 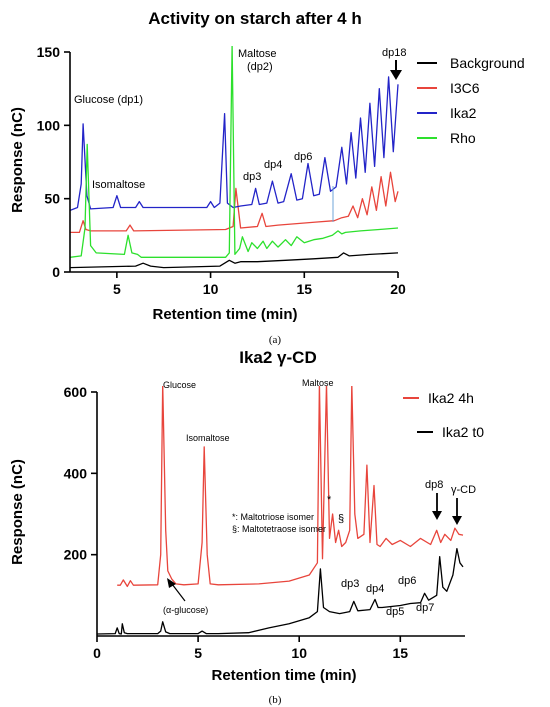 What do you see at coordinates (273, 517) in the screenshot?
I see `annotation-star-legend: *: Maltotriose isomer` at bounding box center [273, 517].